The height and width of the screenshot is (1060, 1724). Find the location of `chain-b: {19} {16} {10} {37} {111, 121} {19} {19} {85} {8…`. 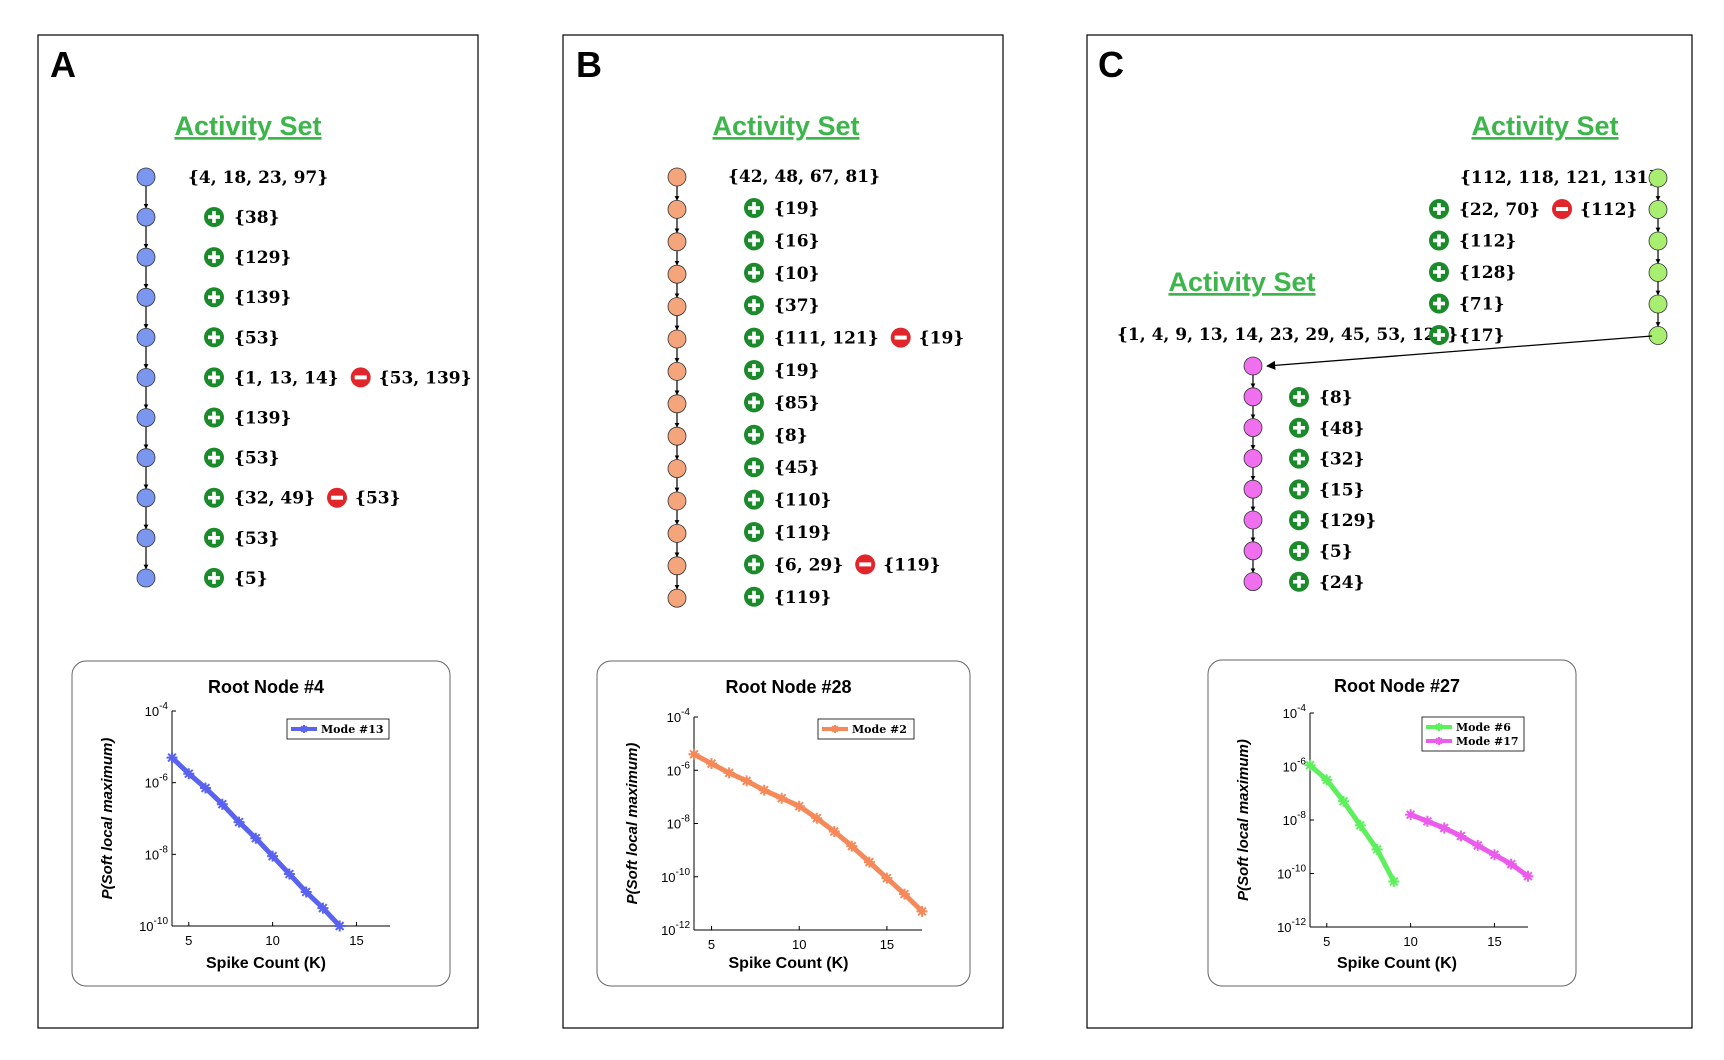

chain-b: {19} {16} {10} {37} {111, 121} {19} {19} {85} {8… is located at coordinates (815, 387).